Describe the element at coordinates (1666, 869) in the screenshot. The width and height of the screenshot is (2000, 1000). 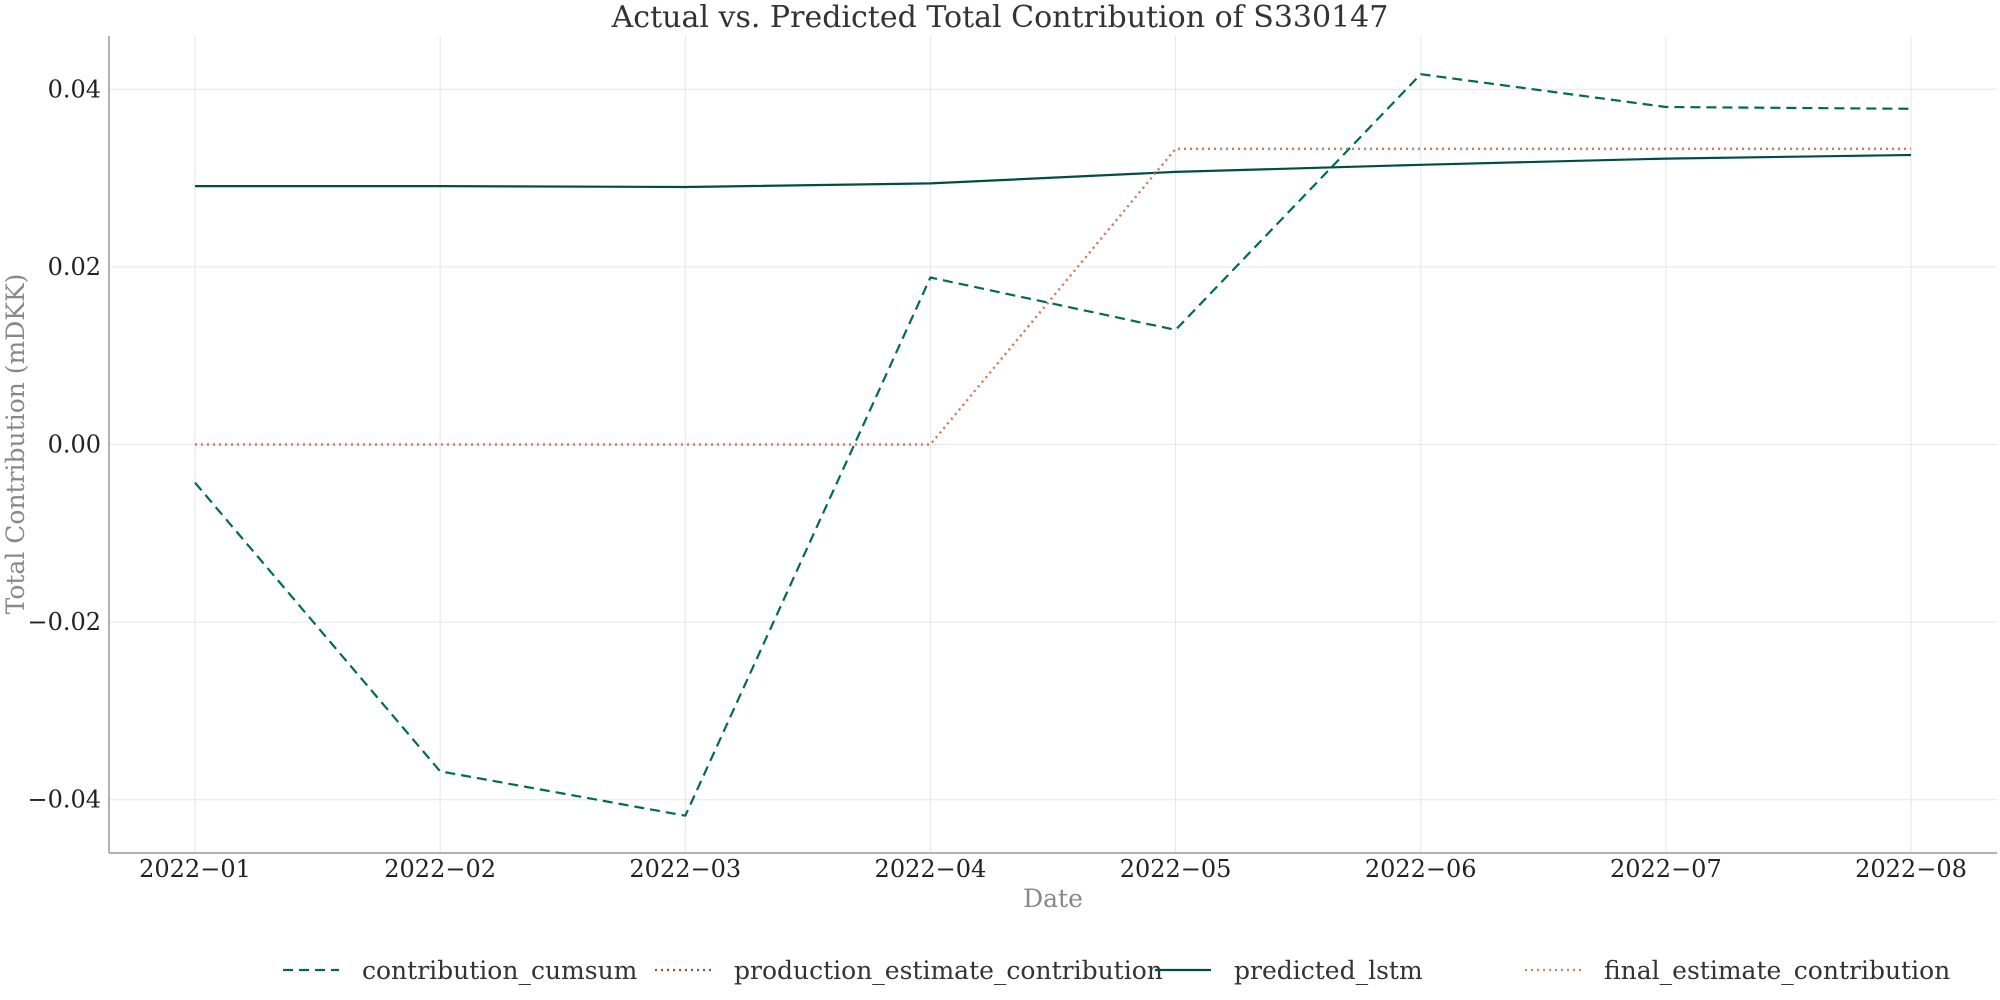
I see `x-tick-label: 2022−07` at that location.